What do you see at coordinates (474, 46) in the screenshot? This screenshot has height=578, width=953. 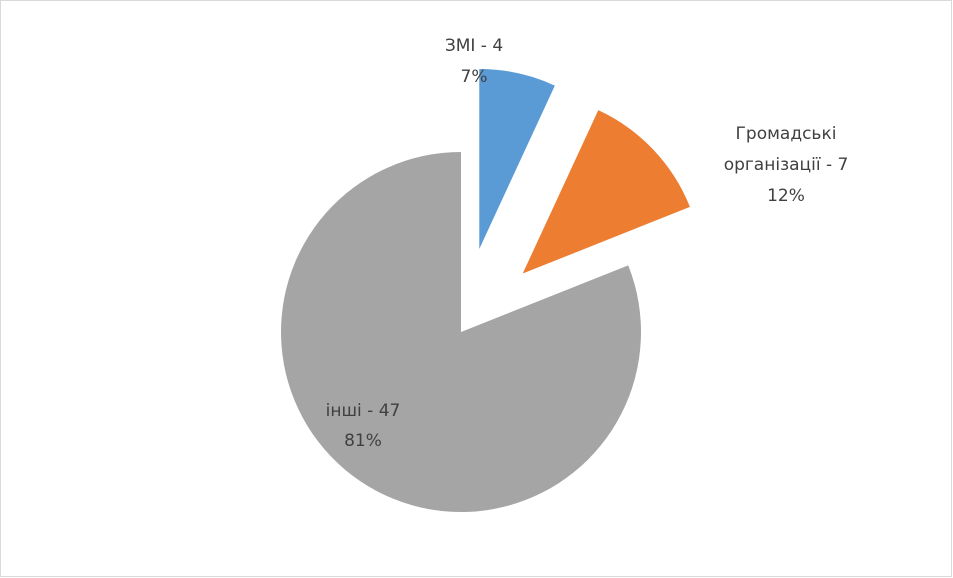 I see `data-label: ЗМІ - 4` at bounding box center [474, 46].